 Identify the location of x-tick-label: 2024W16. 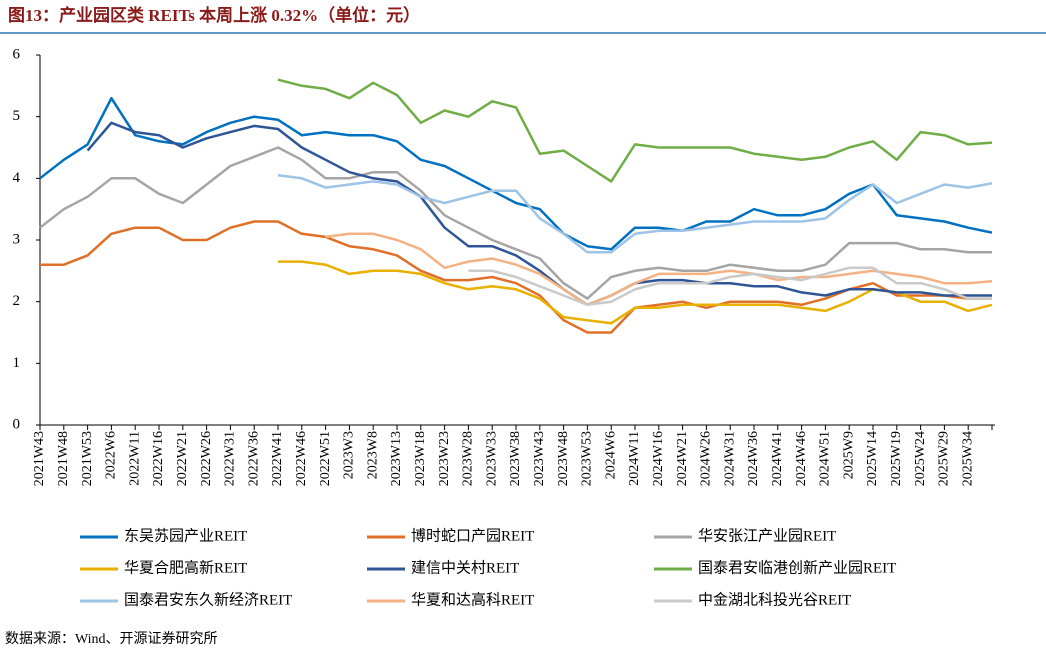
(658, 458).